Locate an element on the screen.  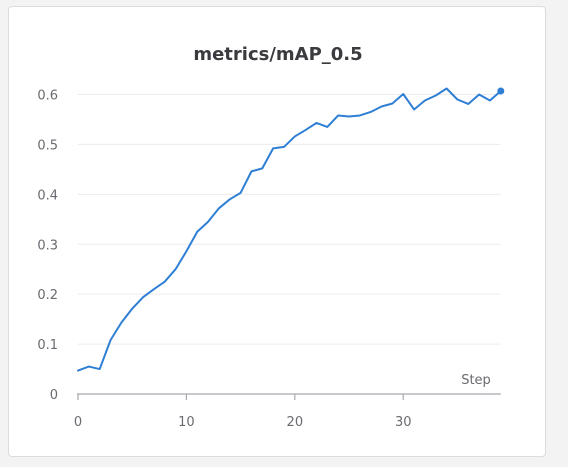
y-tick-label: 0.4 is located at coordinates (47, 195).